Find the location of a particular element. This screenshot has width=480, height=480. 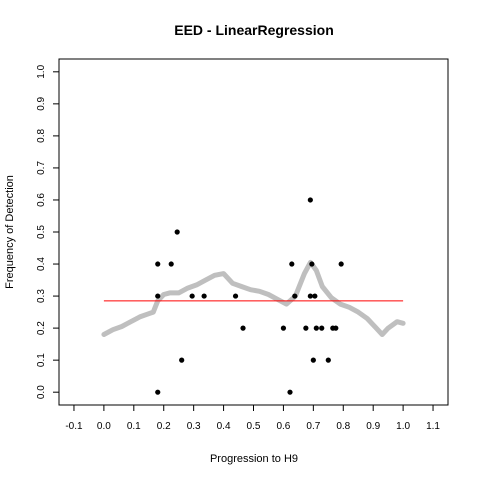

y-tick-label-9: 0.9 is located at coordinates (41, 103).